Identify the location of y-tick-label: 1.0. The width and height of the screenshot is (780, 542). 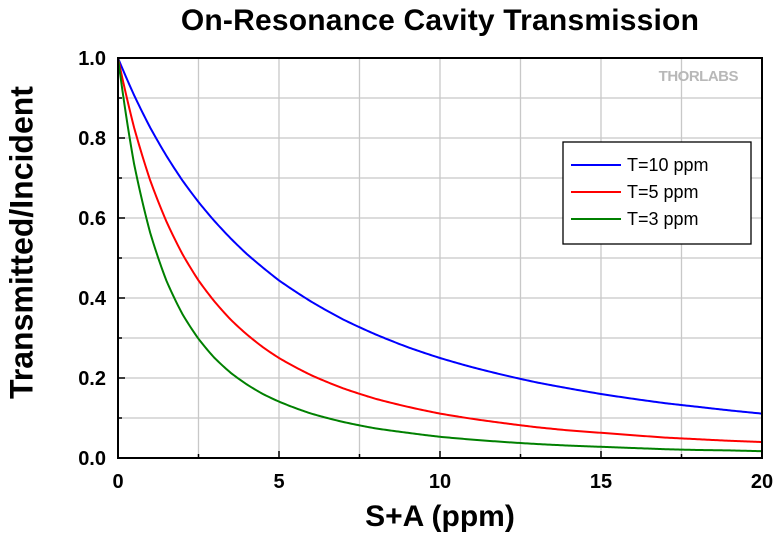
(92, 59).